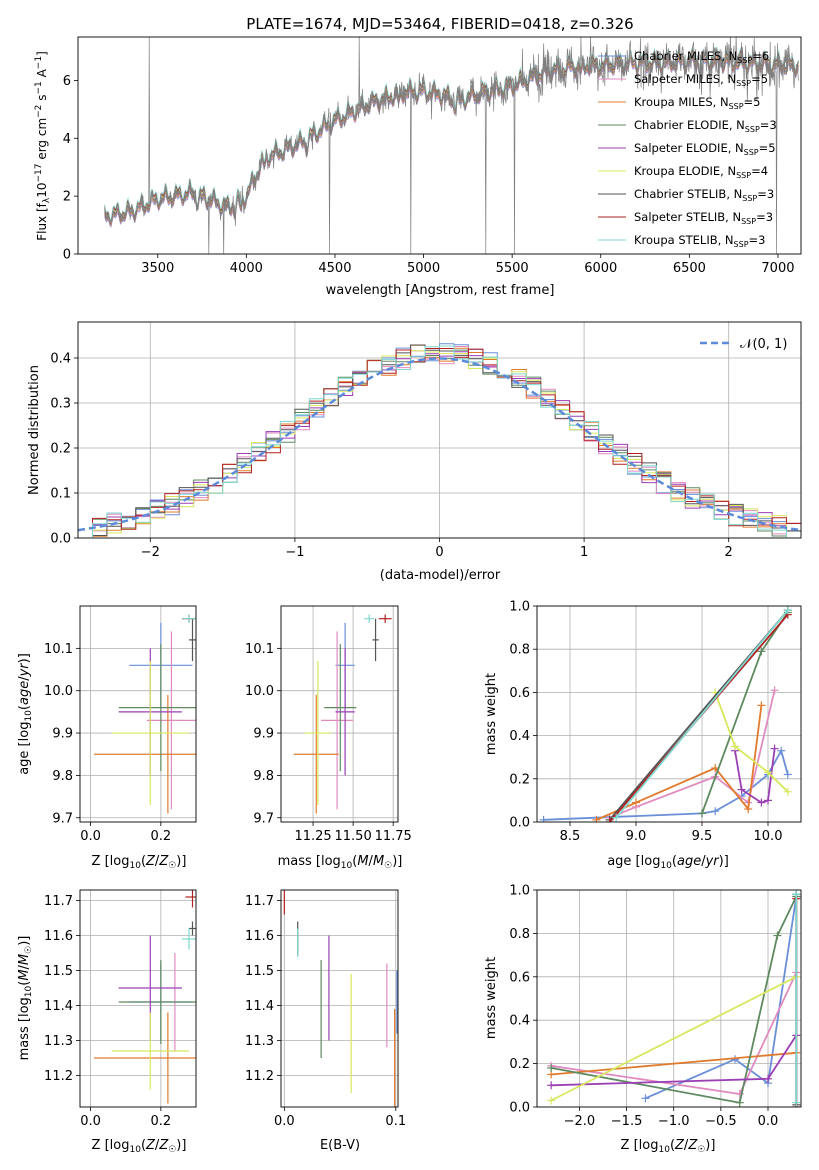 The image size is (819, 1170). What do you see at coordinates (796, 998) in the screenshot?
I see `weight-line-kroupa-stelib` at bounding box center [796, 998].